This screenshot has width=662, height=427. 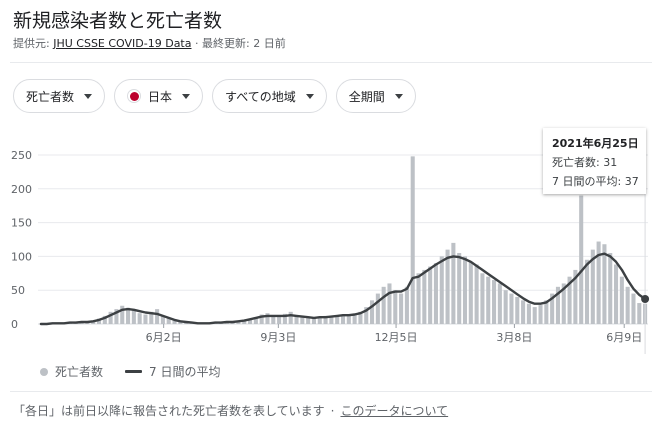 I want to click on metric-dropdown: 死亡者数, so click(x=59, y=96).